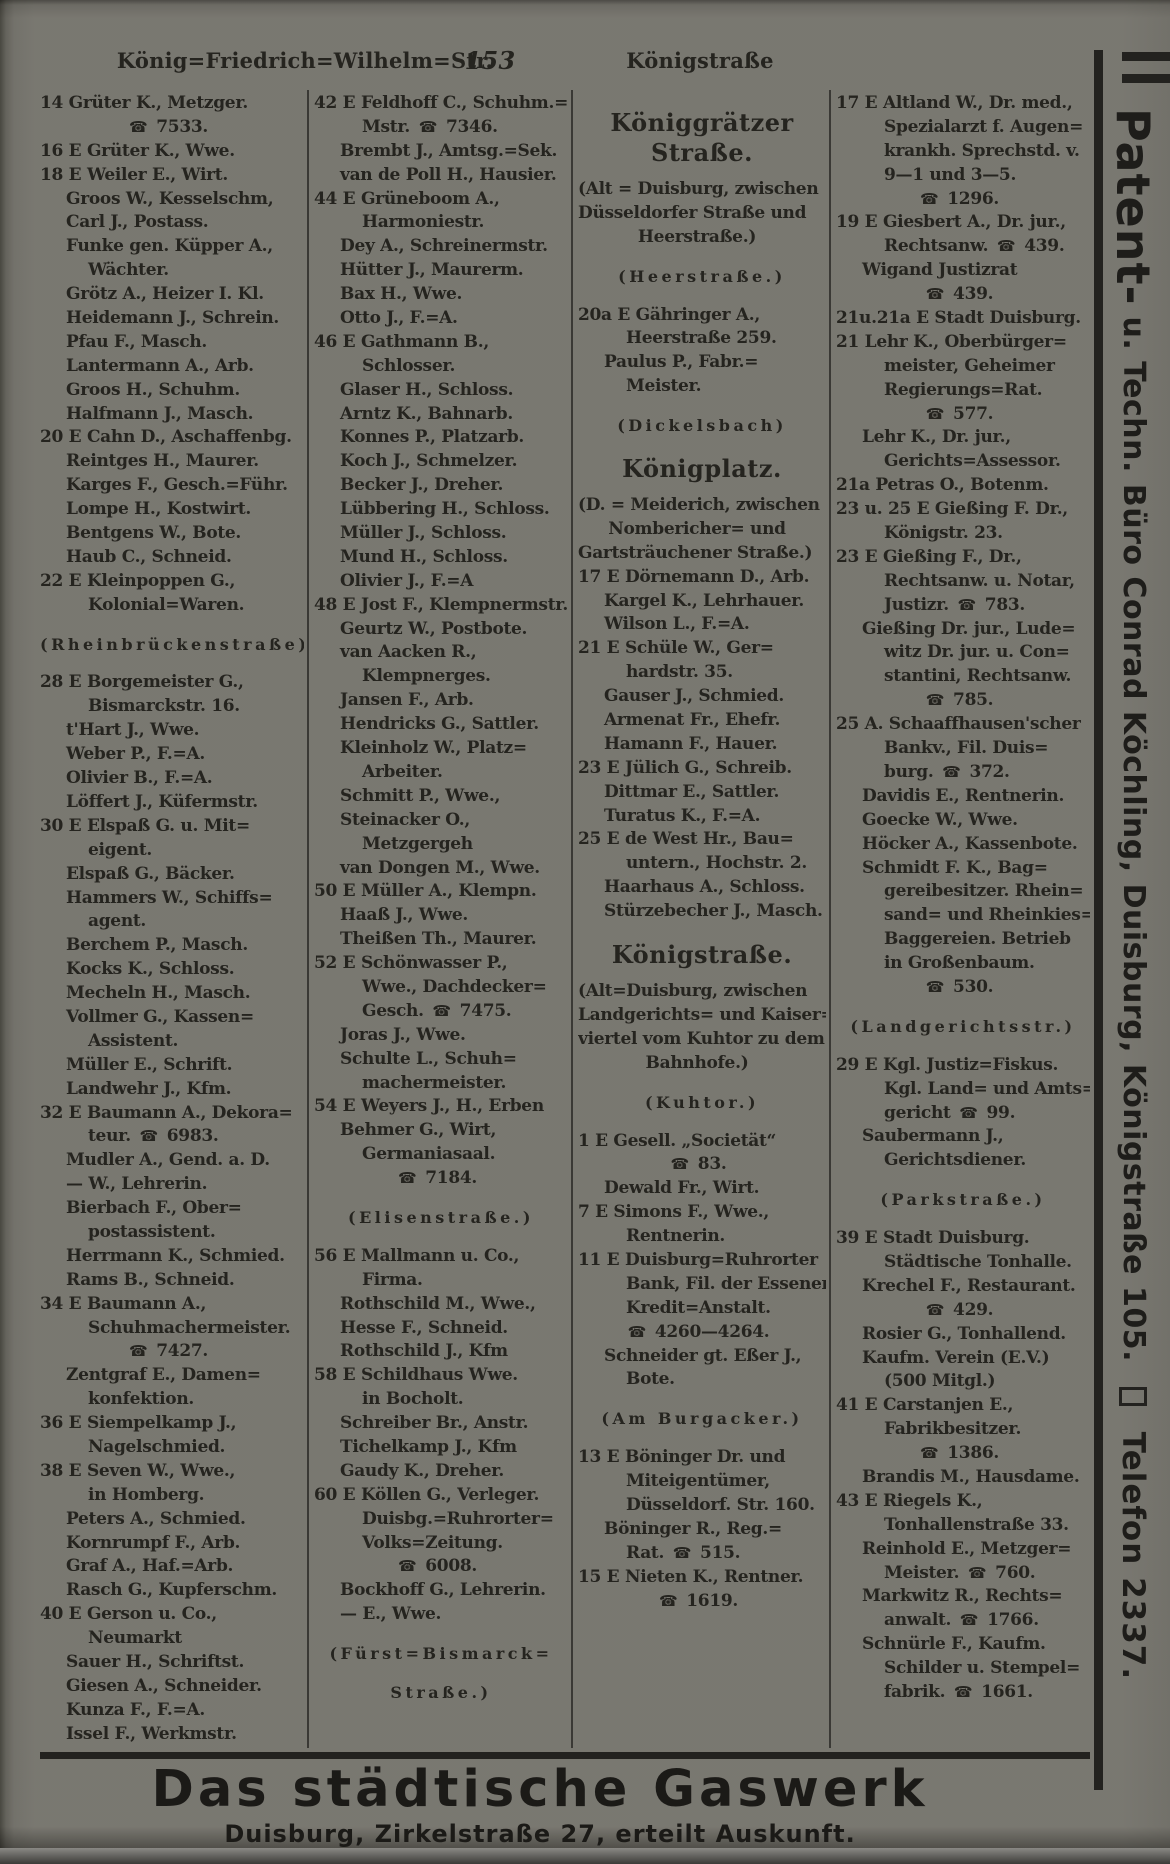 This screenshot has height=1864, width=1170. Describe the element at coordinates (423, 533) in the screenshot. I see `directory-line: Müller J., Schloss.` at that location.